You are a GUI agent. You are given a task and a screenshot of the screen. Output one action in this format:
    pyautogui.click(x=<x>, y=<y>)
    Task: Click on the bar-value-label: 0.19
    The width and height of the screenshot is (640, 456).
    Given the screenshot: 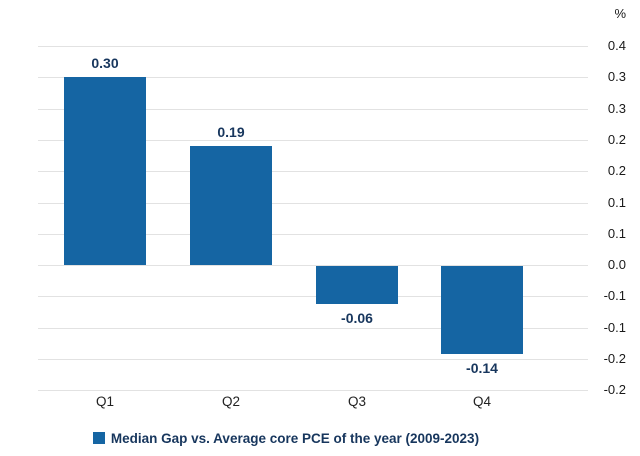 What is the action you would take?
    pyautogui.click(x=231, y=132)
    